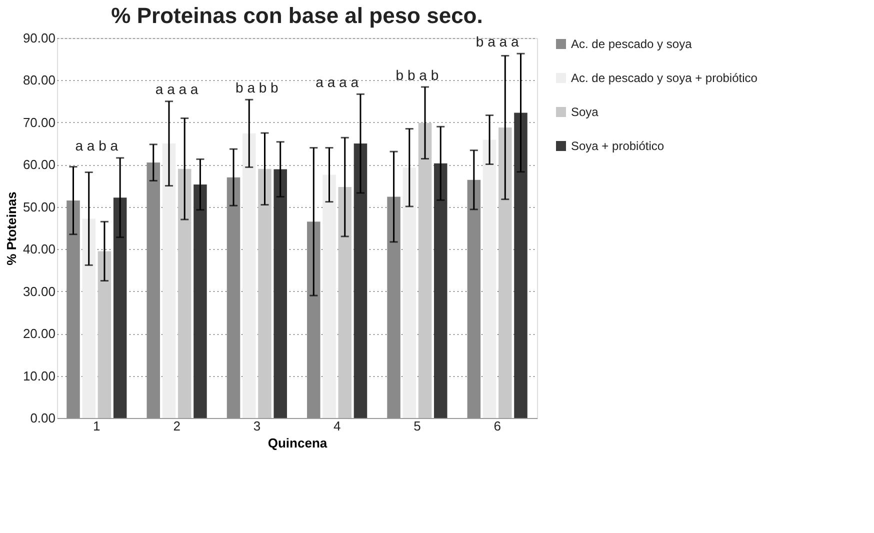  What do you see at coordinates (417, 426) in the screenshot?
I see `x-tick-label: 5` at bounding box center [417, 426].